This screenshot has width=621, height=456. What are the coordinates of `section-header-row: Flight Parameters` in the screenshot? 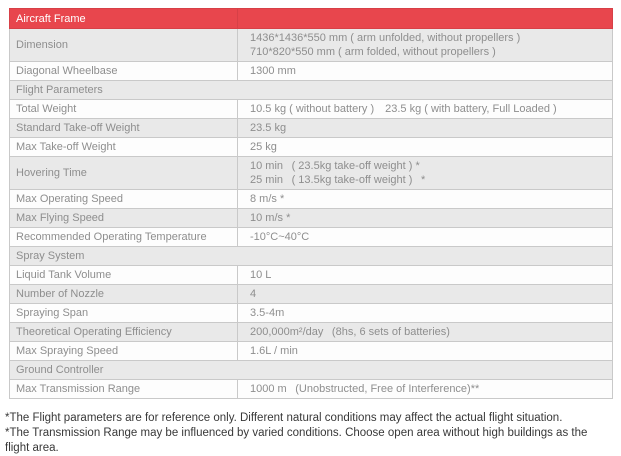 It's located at (311, 90).